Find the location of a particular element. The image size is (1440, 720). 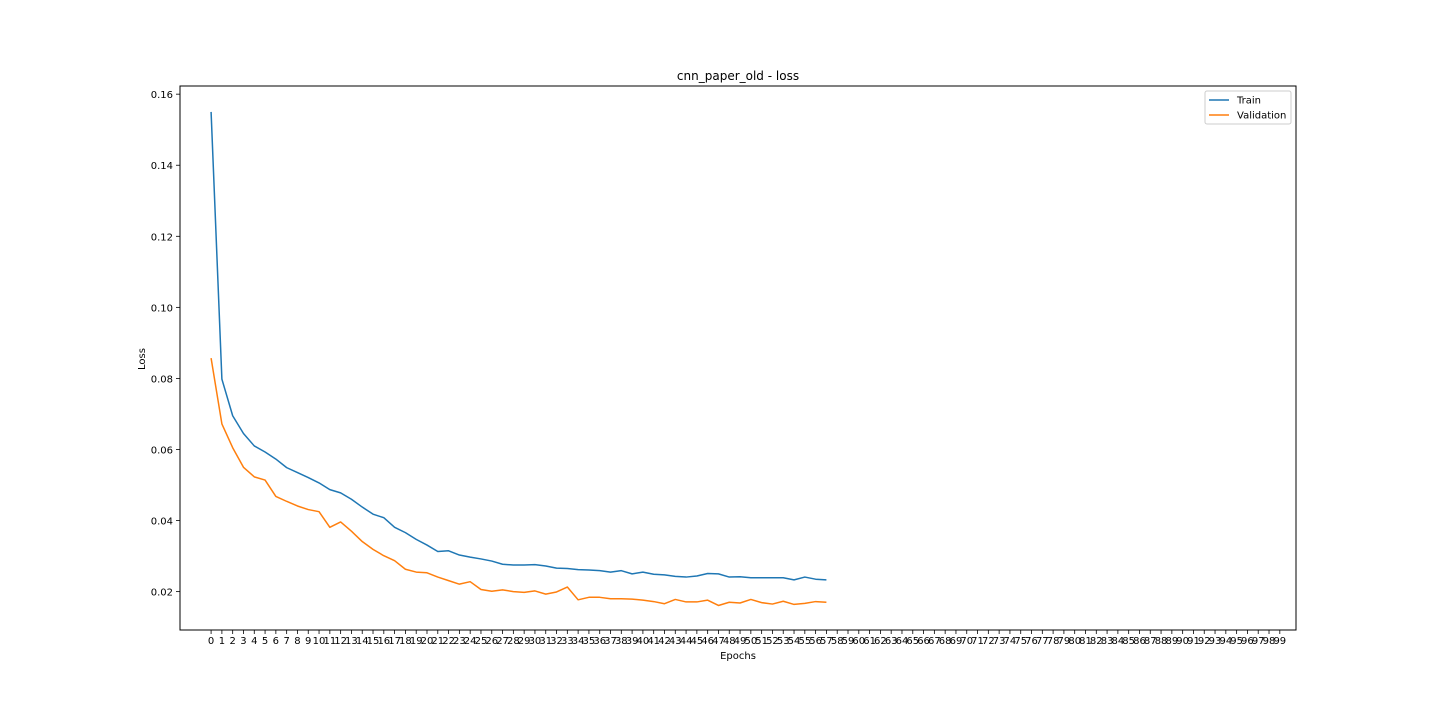

x-tick-label: 58 is located at coordinates (837, 641).